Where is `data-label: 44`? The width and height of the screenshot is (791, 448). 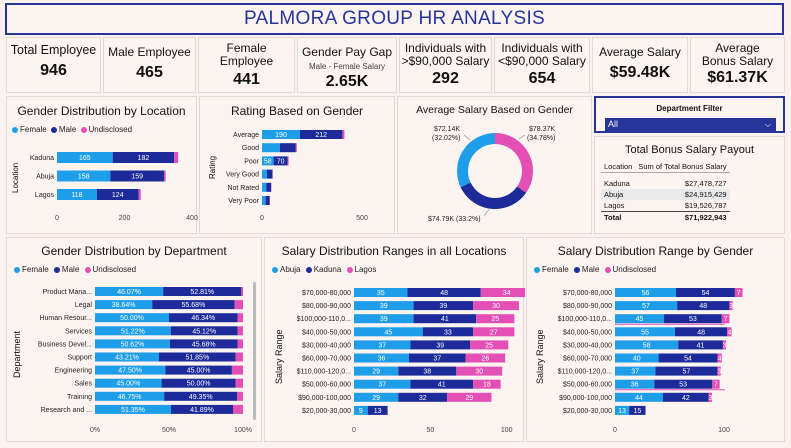 data-label: 44 is located at coordinates (639, 398).